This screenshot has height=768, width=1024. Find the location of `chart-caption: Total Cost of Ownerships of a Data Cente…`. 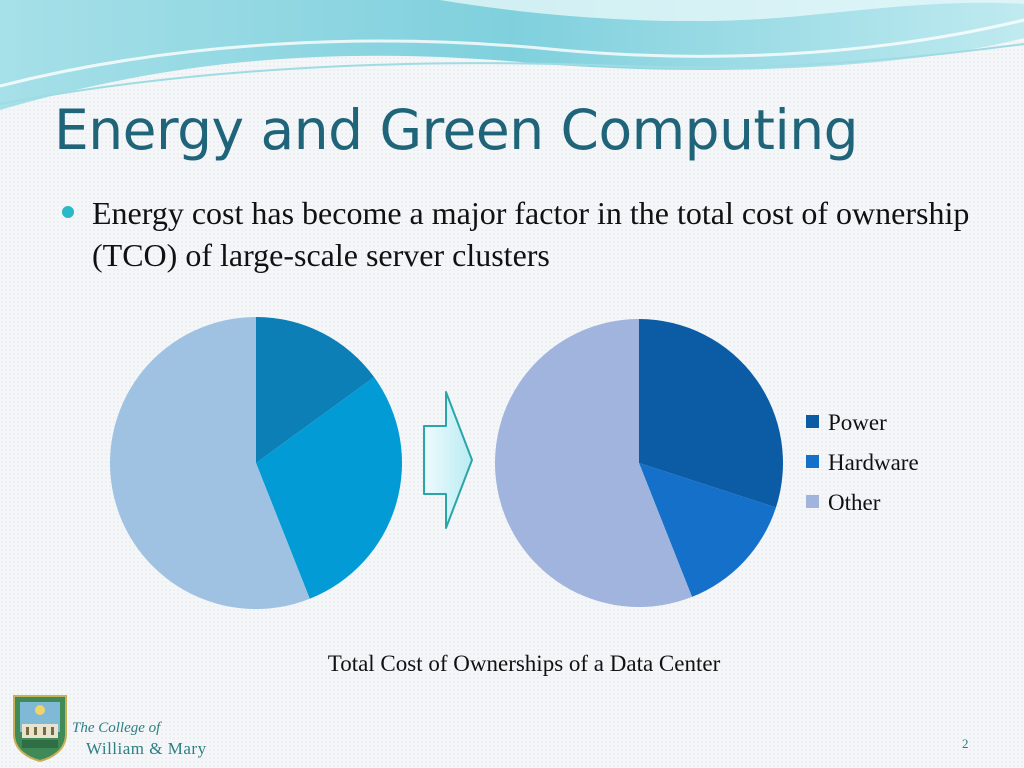

chart-caption: Total Cost of Ownerships of a Data Cente… is located at coordinates (524, 663).